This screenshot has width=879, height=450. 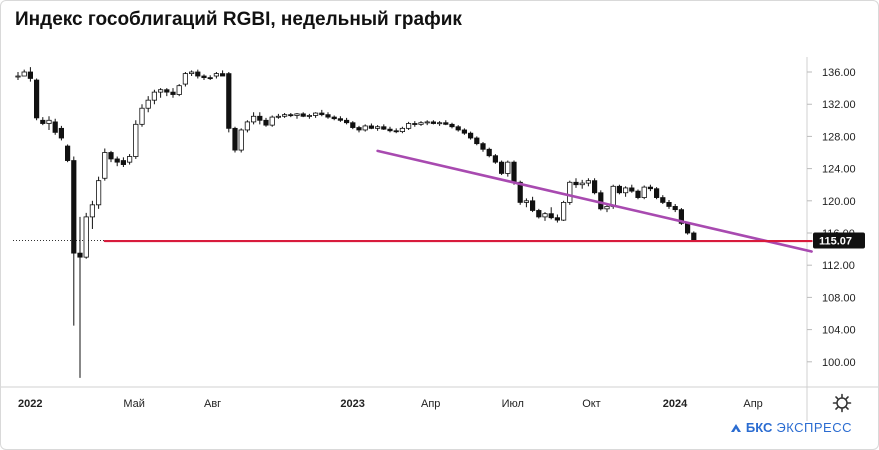 I want to click on trend-line, so click(x=594, y=201).